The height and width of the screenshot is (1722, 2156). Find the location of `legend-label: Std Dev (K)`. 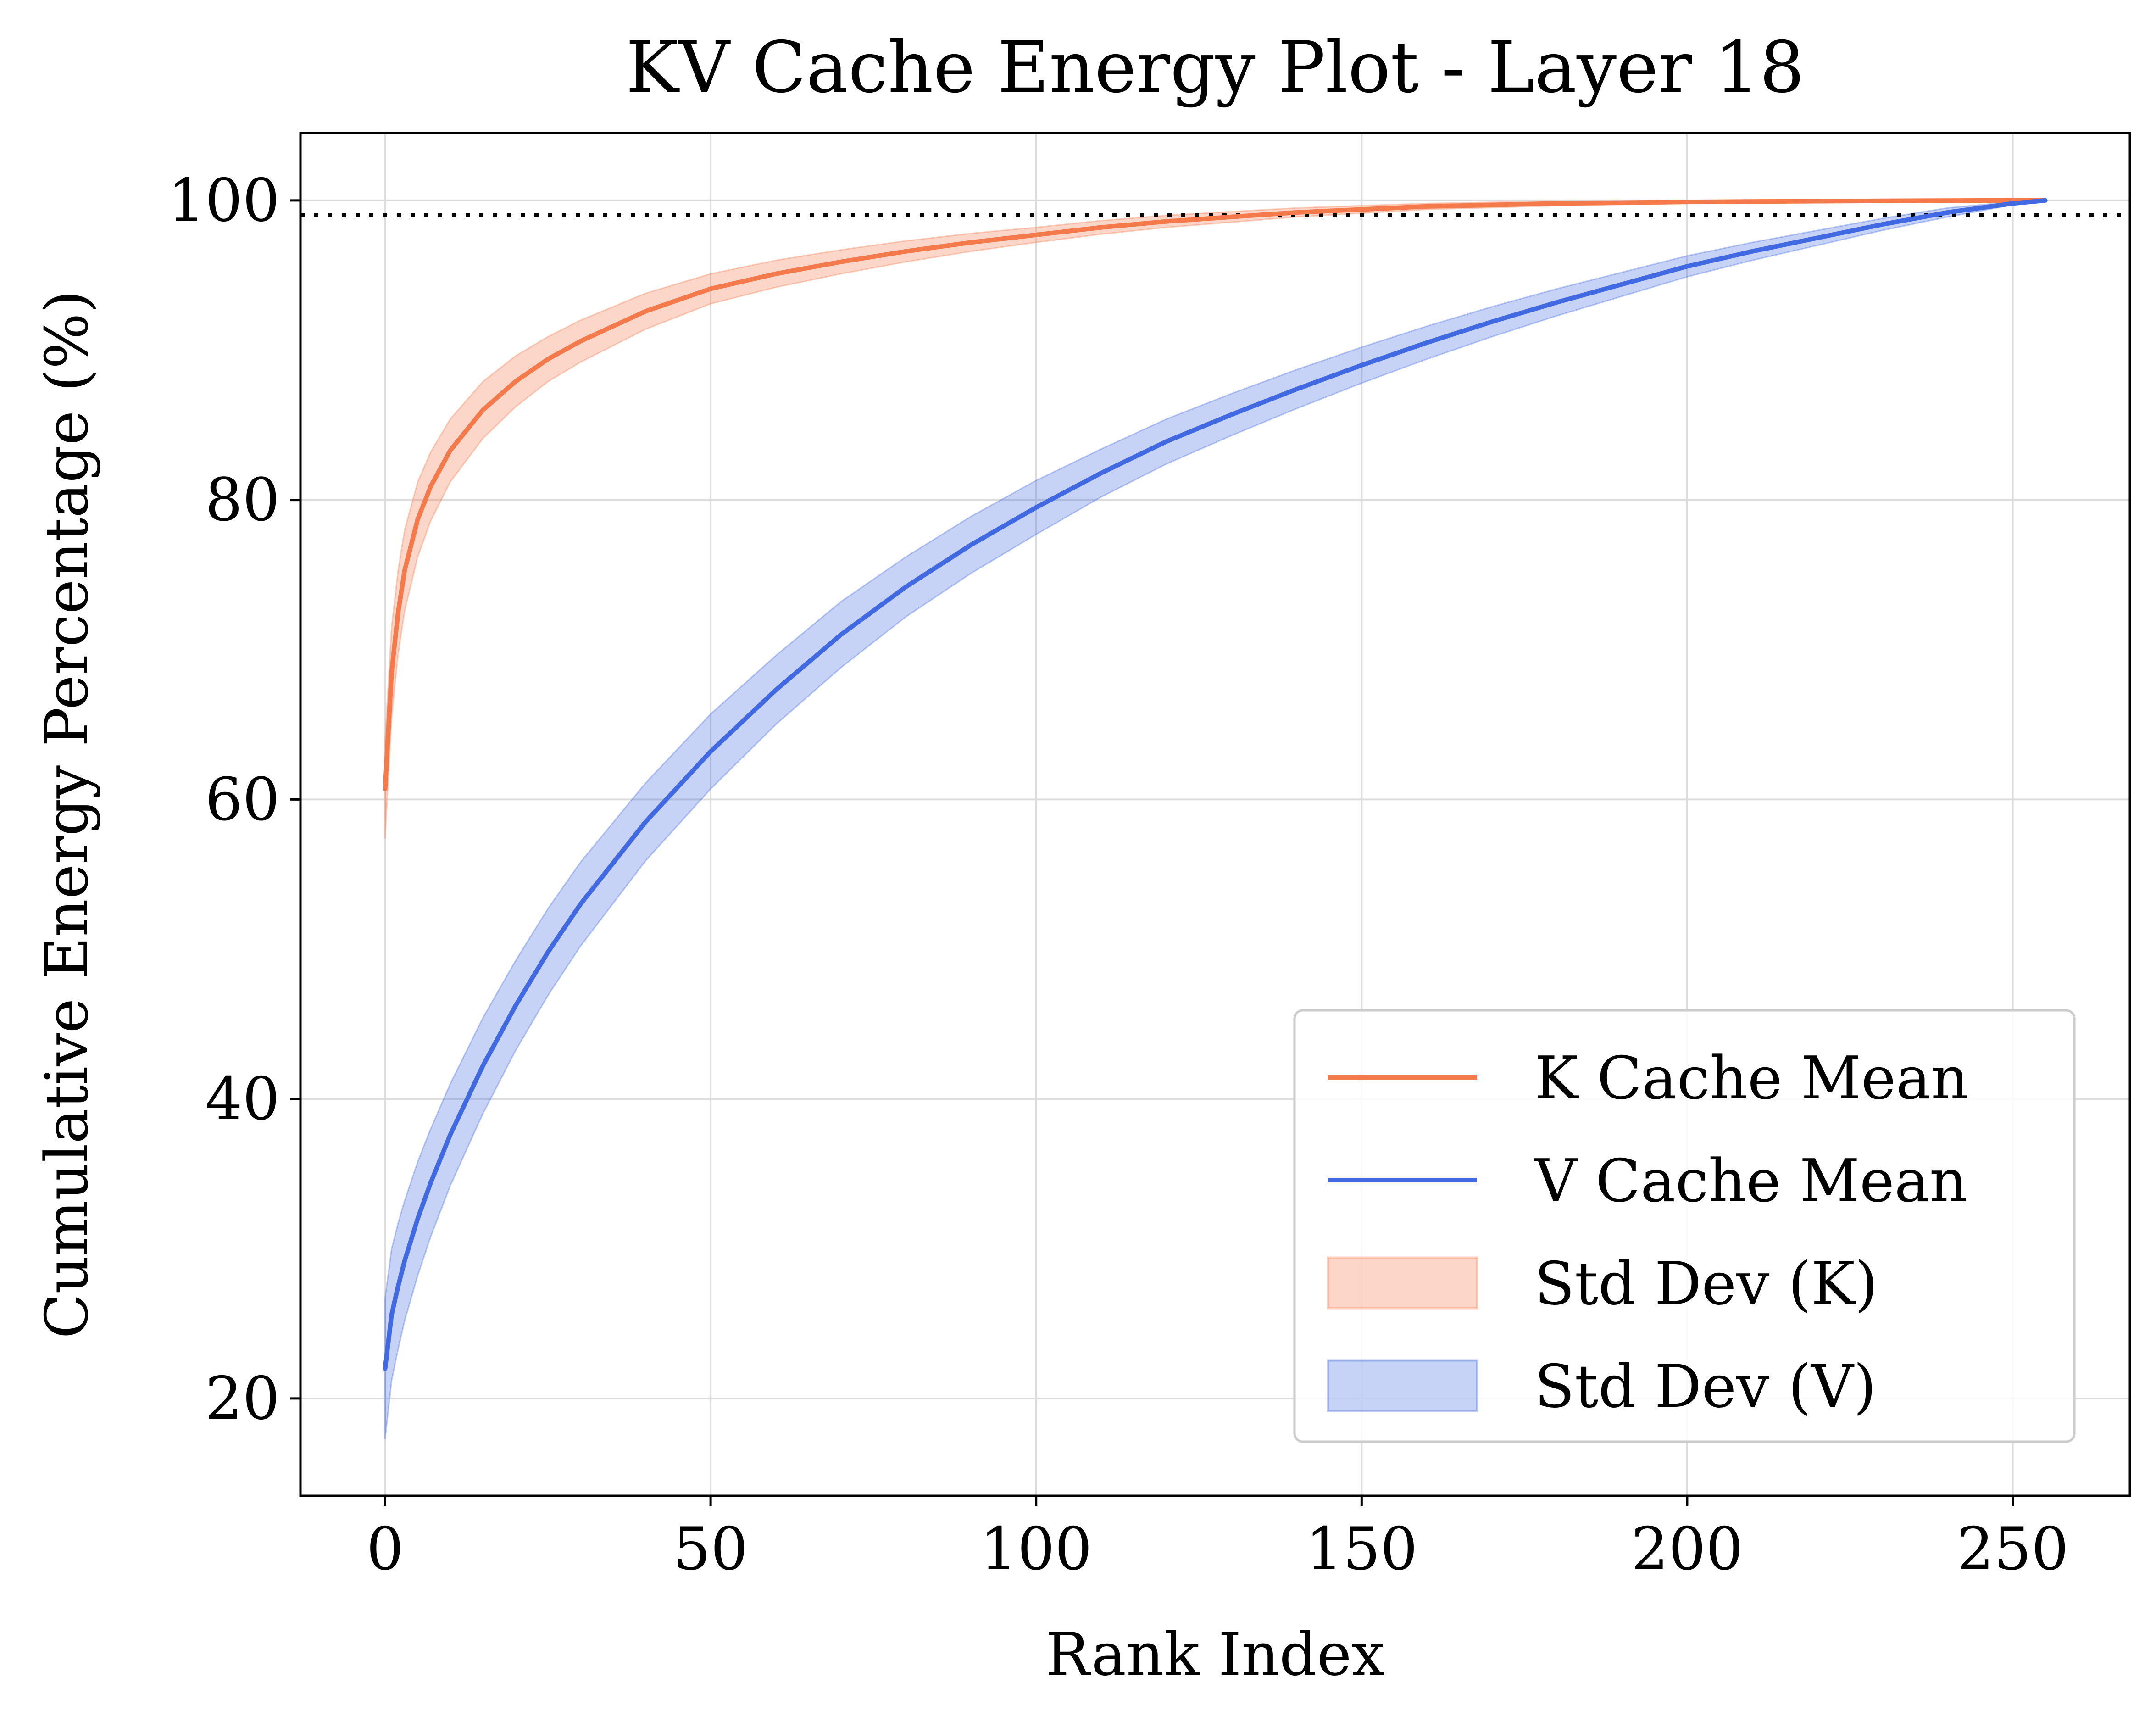

legend-label: Std Dev (K) is located at coordinates (1706, 1284).